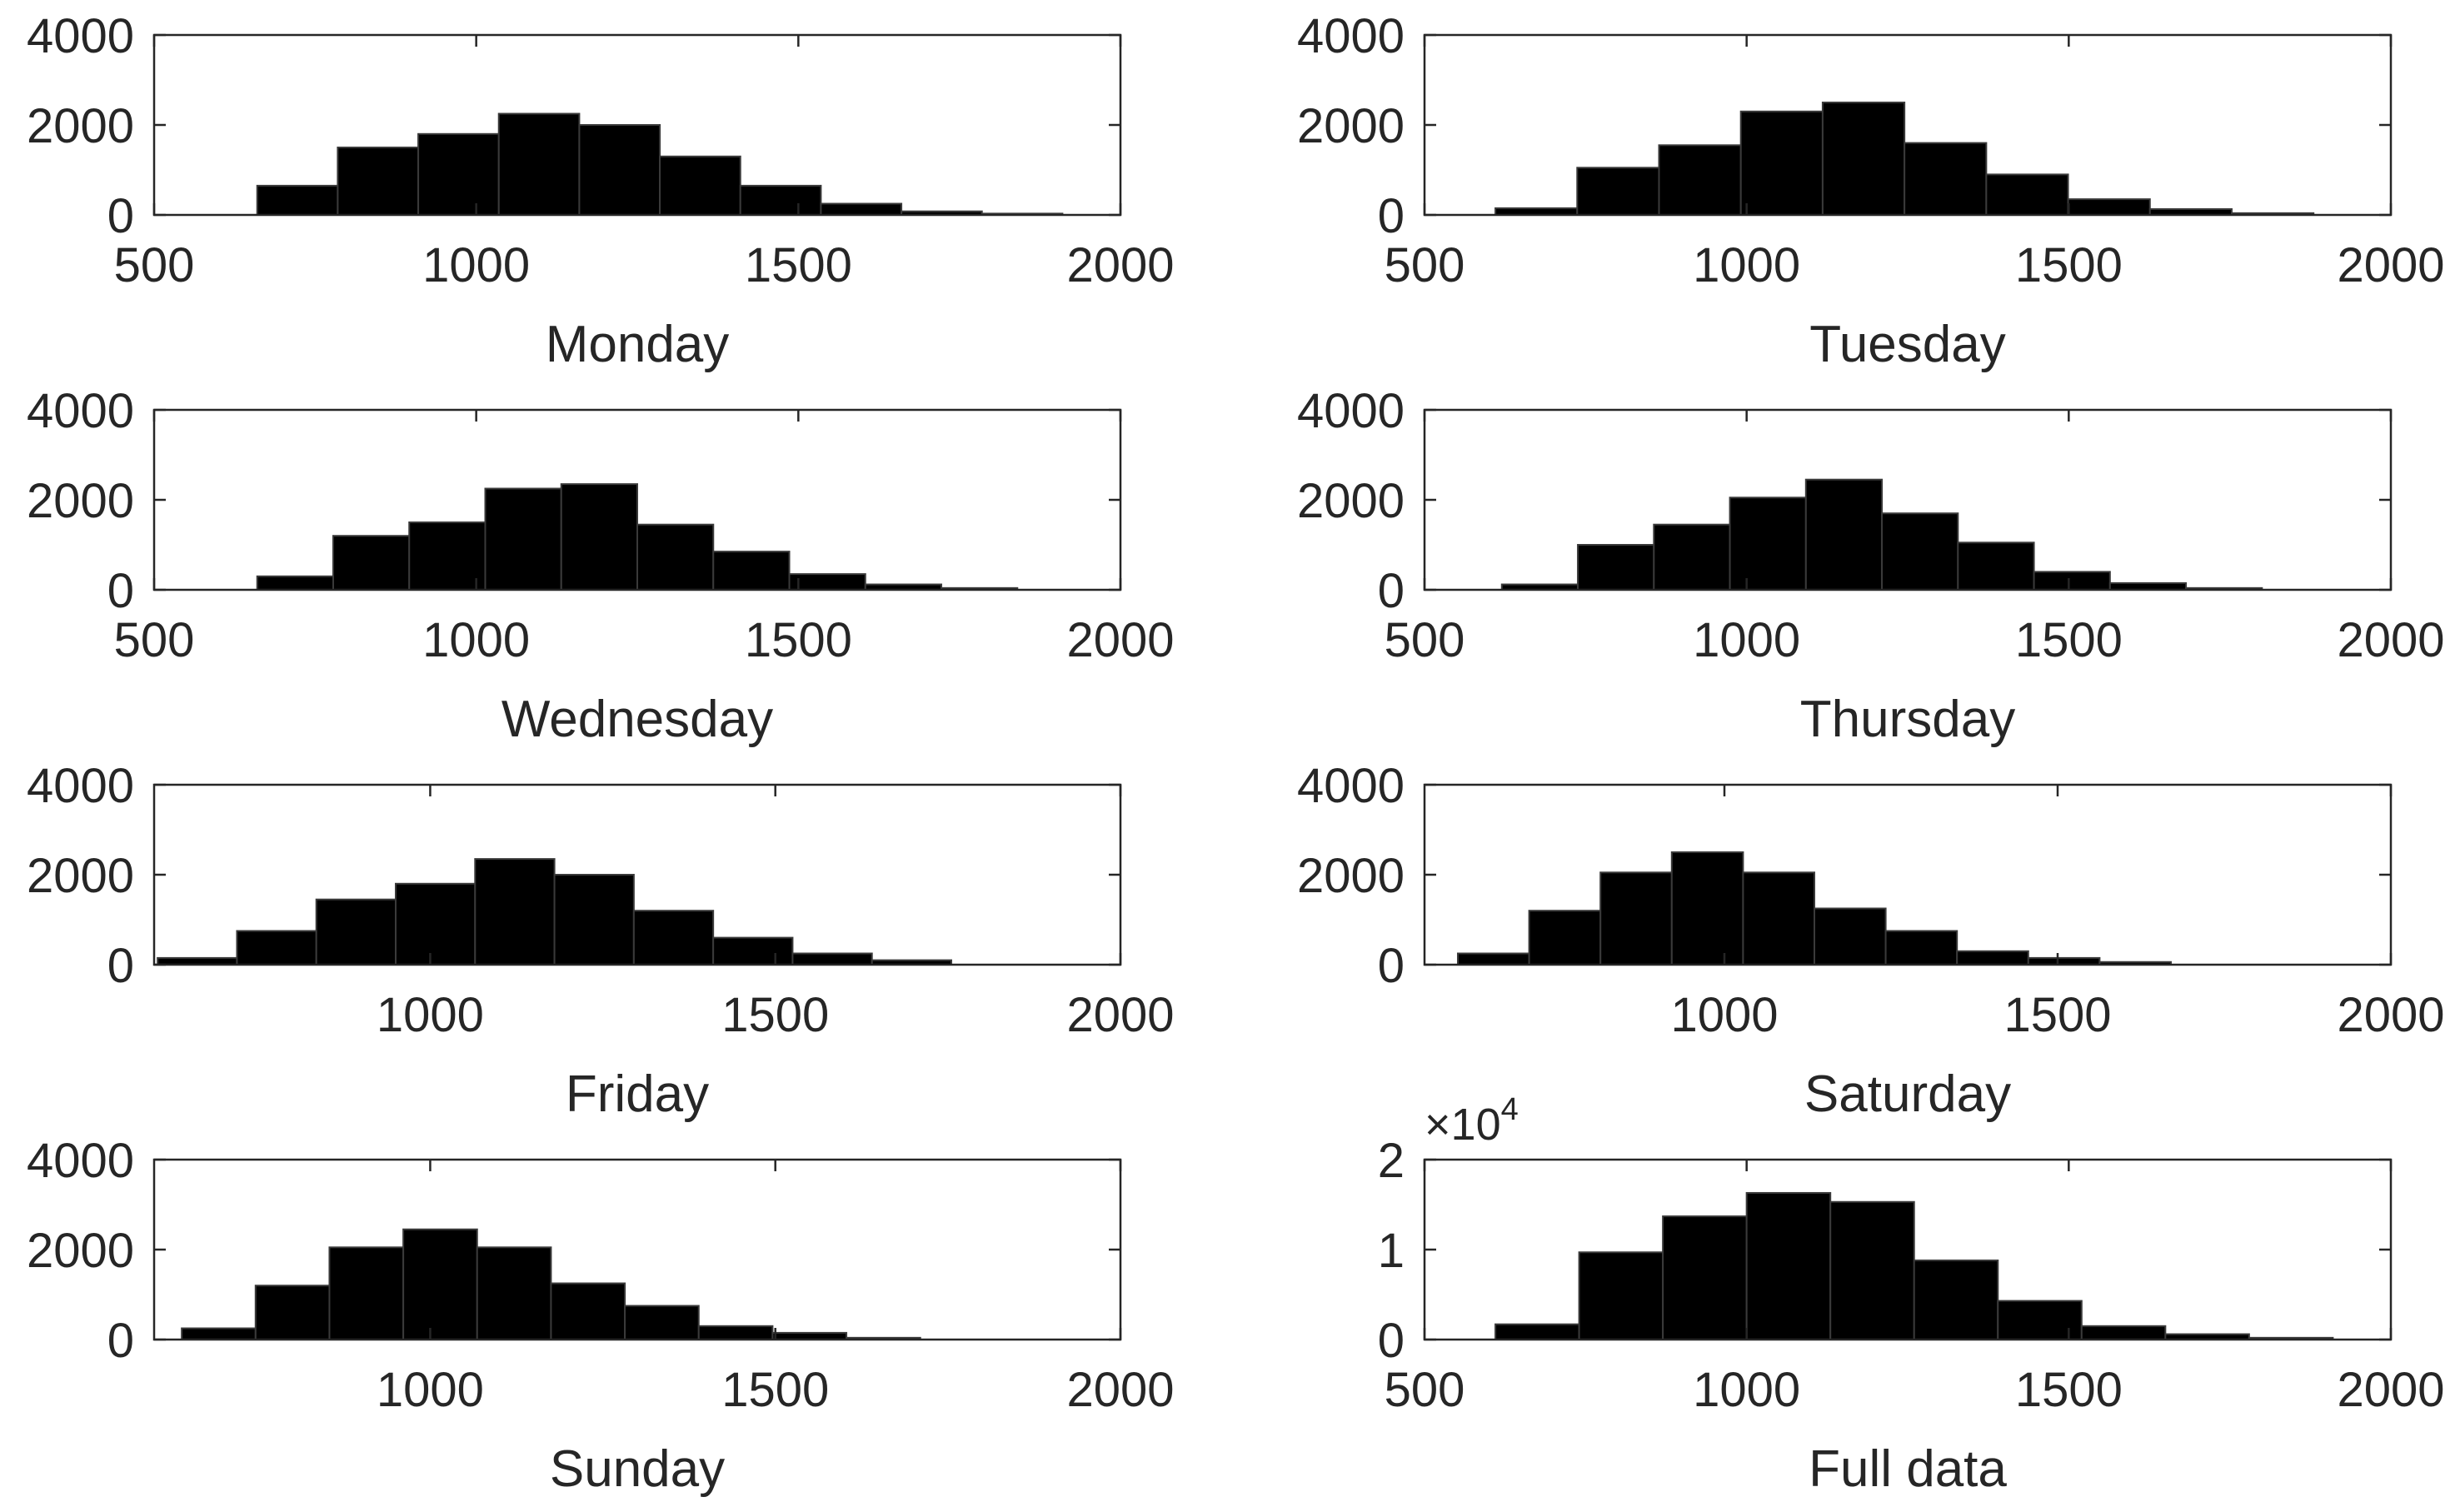 Image resolution: width=2455 pixels, height=1512 pixels. I want to click on x-axis-label: Tuesday, so click(1907, 344).